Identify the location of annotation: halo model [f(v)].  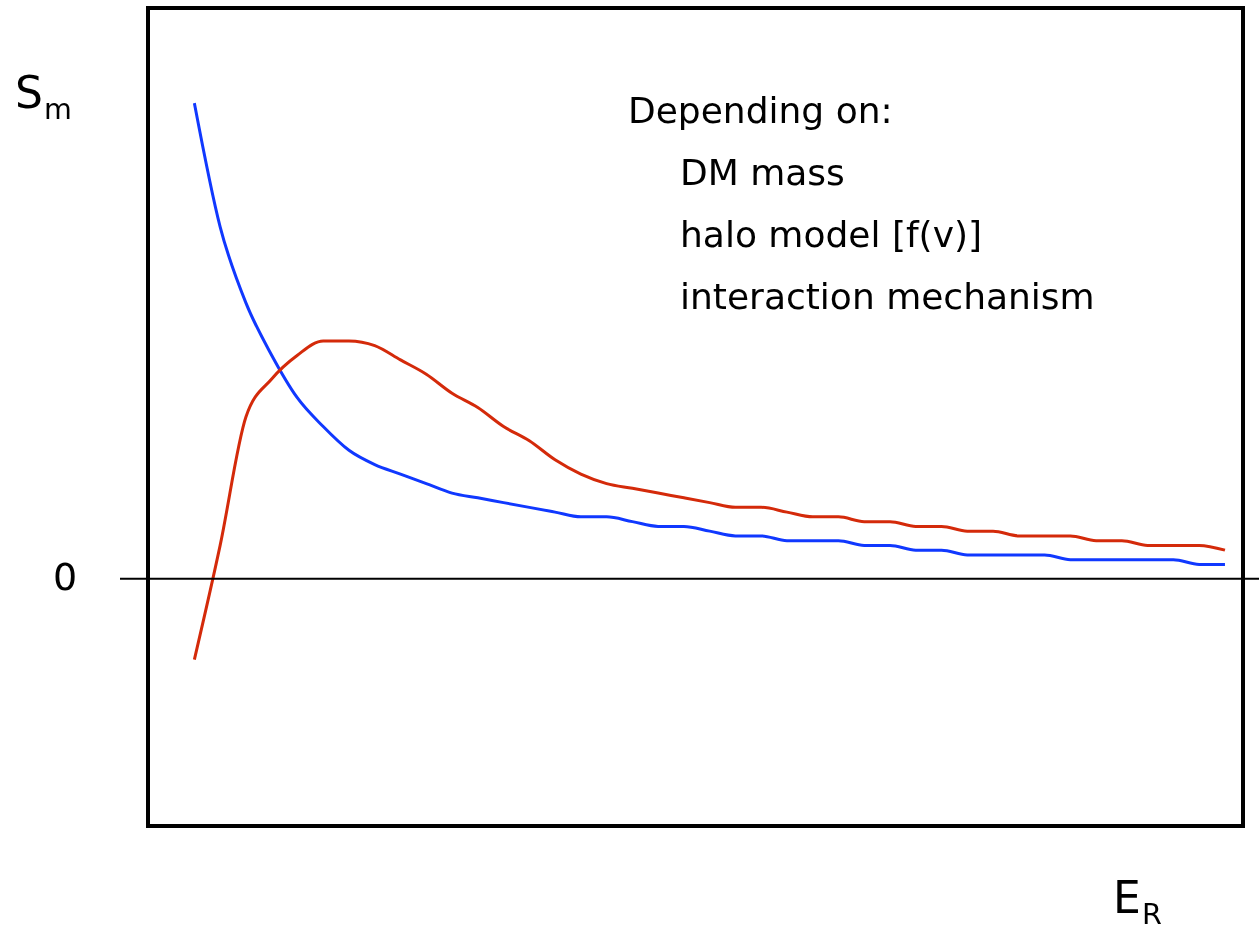
(831, 234).